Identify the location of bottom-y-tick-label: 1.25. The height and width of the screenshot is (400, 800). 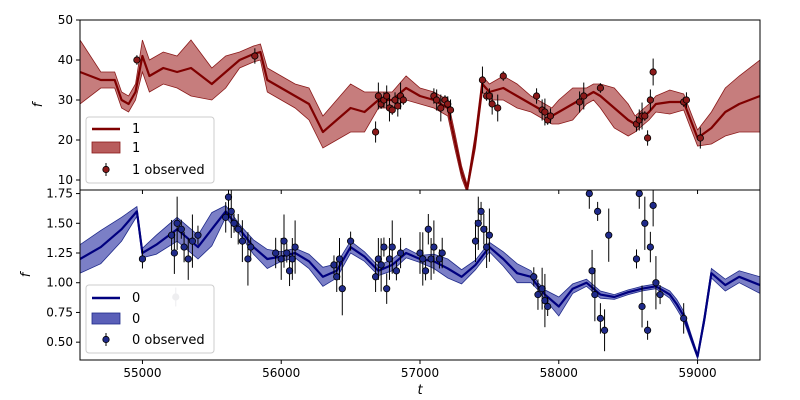
(59, 253).